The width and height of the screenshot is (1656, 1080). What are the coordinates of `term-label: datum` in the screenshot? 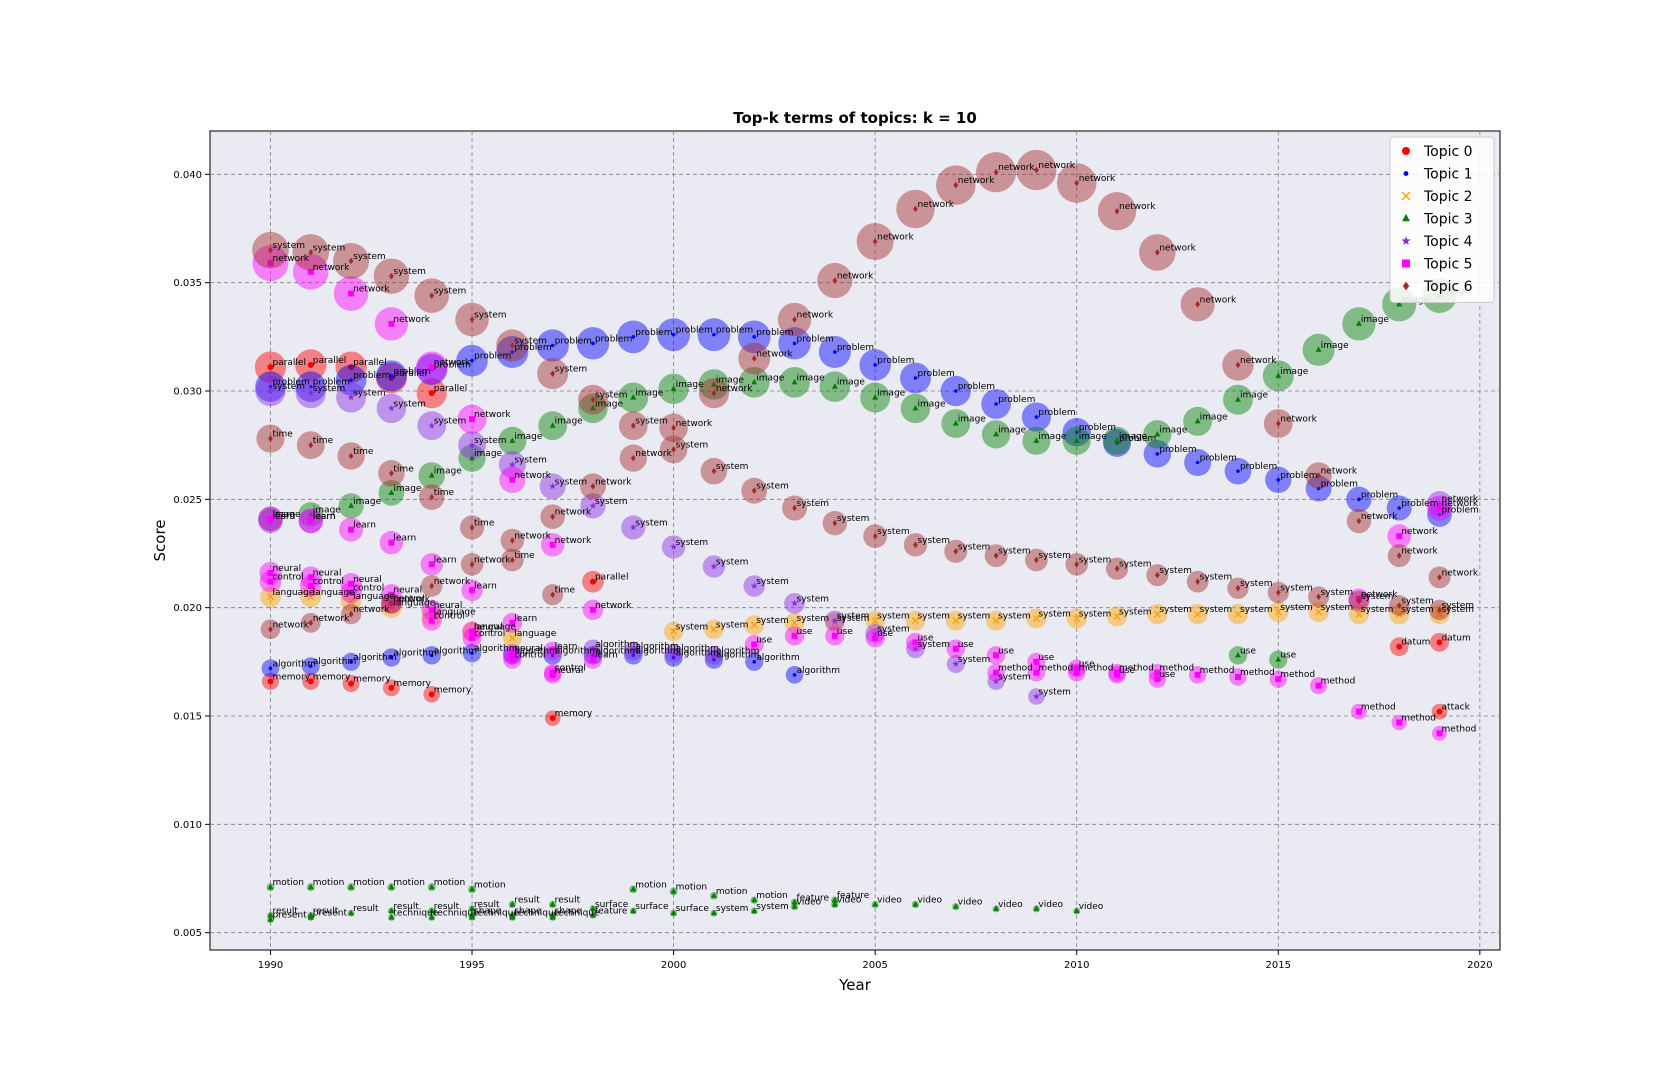 It's located at (1456, 638).